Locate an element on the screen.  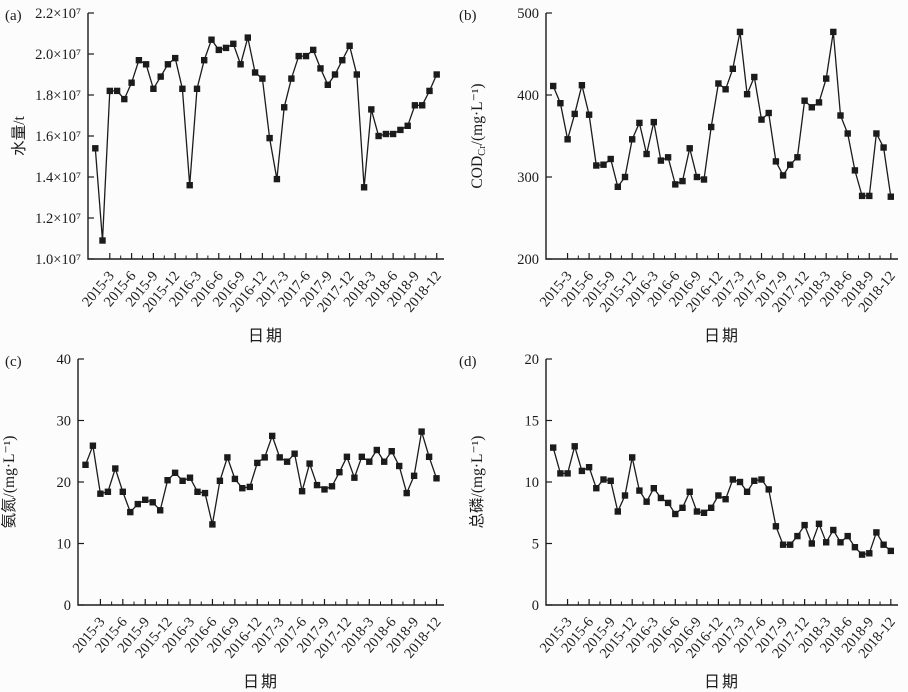
y-tick-label: 2.2×10⁷ is located at coordinates (58, 14).